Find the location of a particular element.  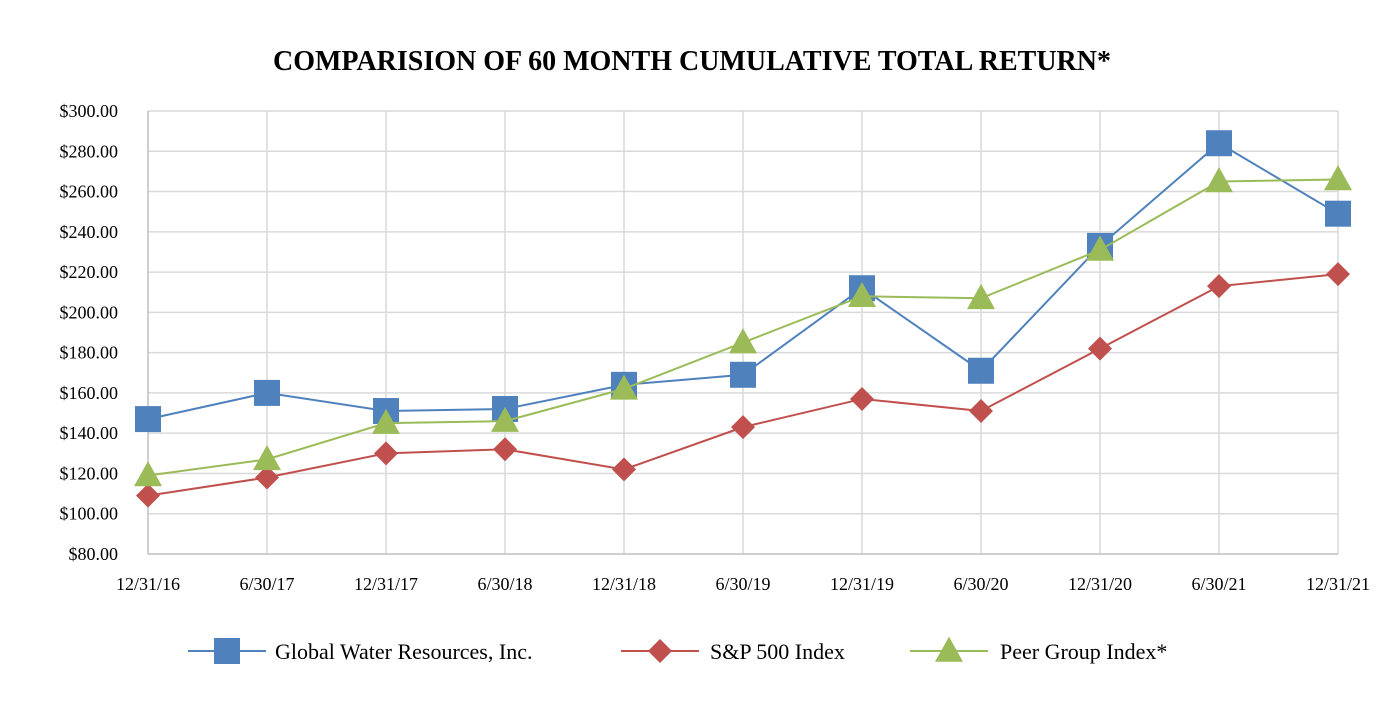

x-tick-label: 6/30/18 is located at coordinates (504, 584).